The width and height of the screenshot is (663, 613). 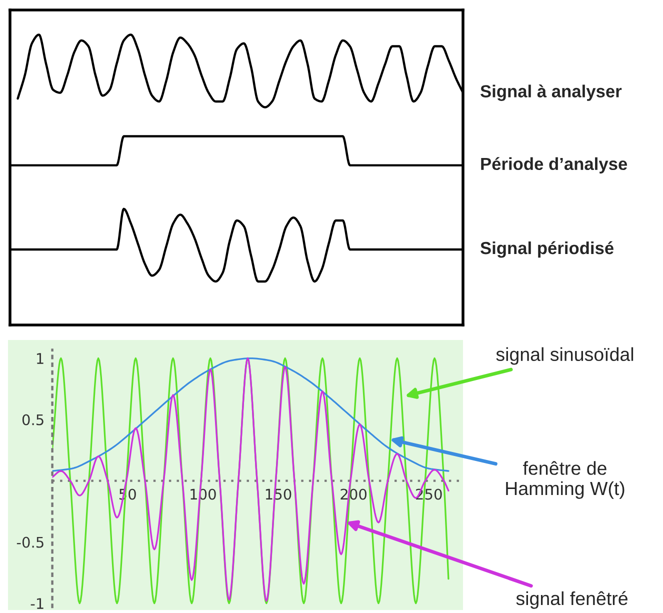 I want to click on y-tick-label: 0.5, so click(x=33, y=420).